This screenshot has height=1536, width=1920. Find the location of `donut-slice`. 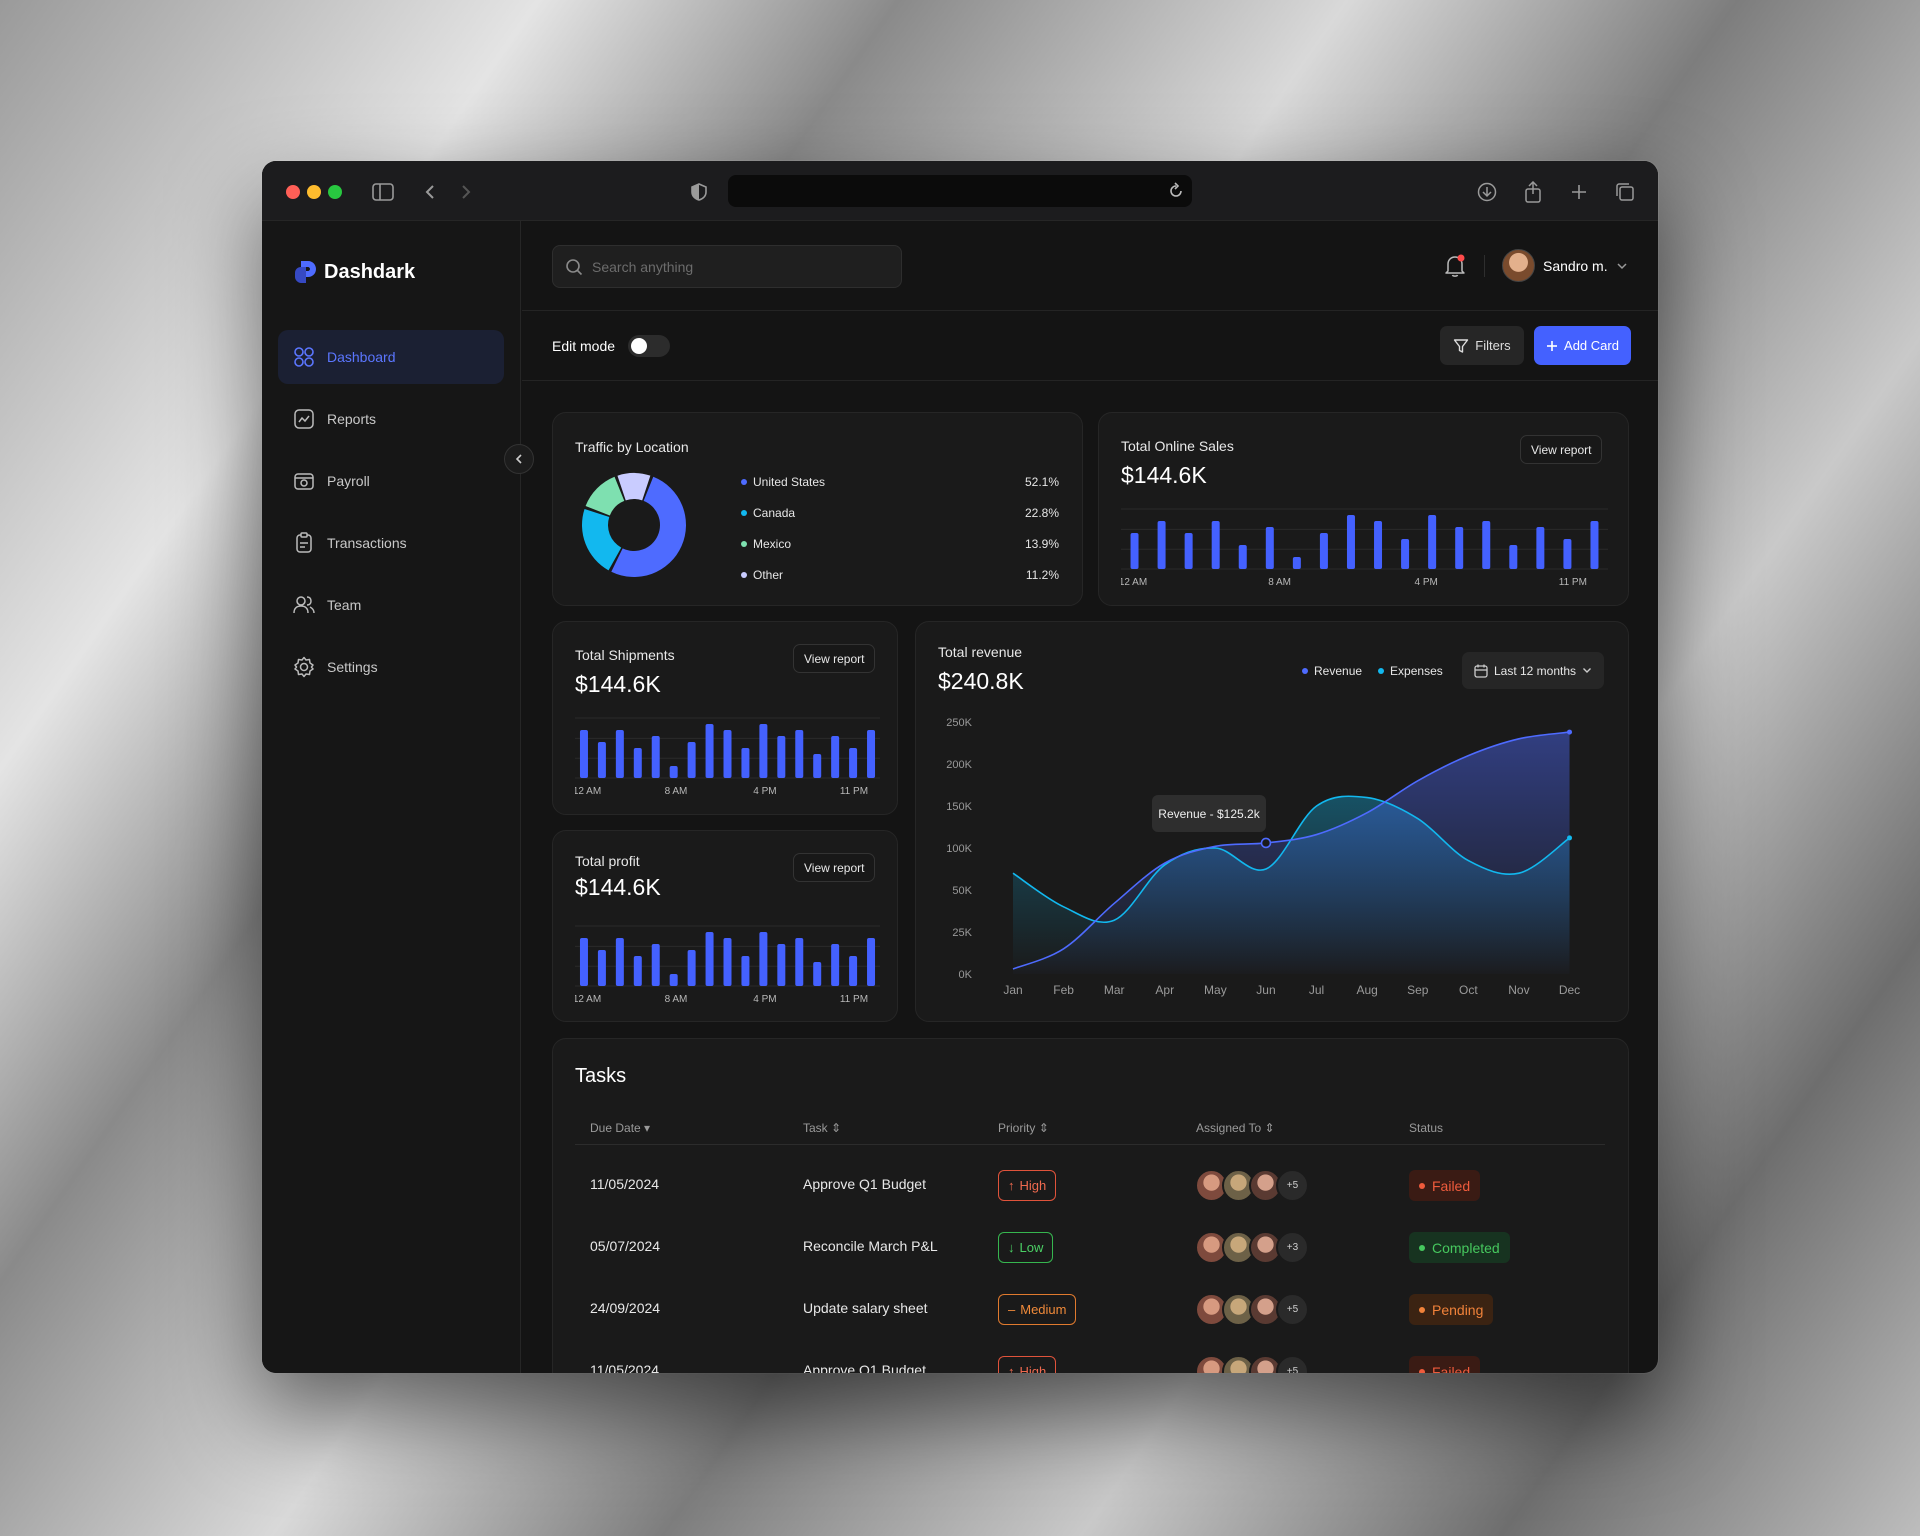

donut-slice is located at coordinates (605, 496).